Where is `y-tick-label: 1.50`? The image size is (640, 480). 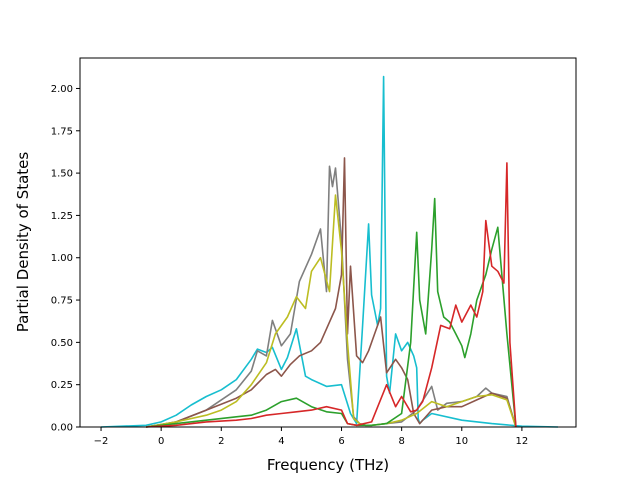 y-tick-label: 1.50 is located at coordinates (62, 174).